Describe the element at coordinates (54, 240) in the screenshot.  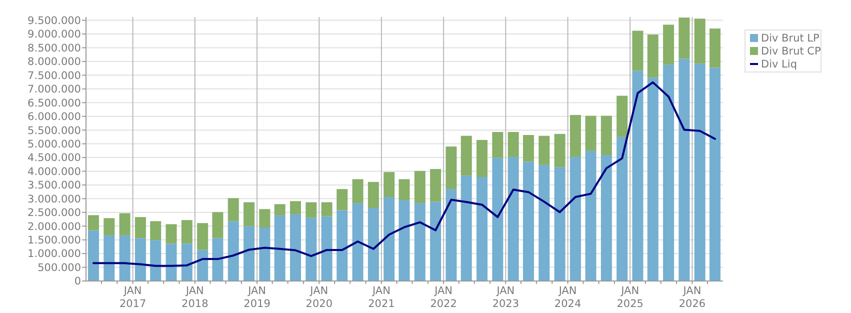
I see `y-tick-label: 1.500.000` at that location.